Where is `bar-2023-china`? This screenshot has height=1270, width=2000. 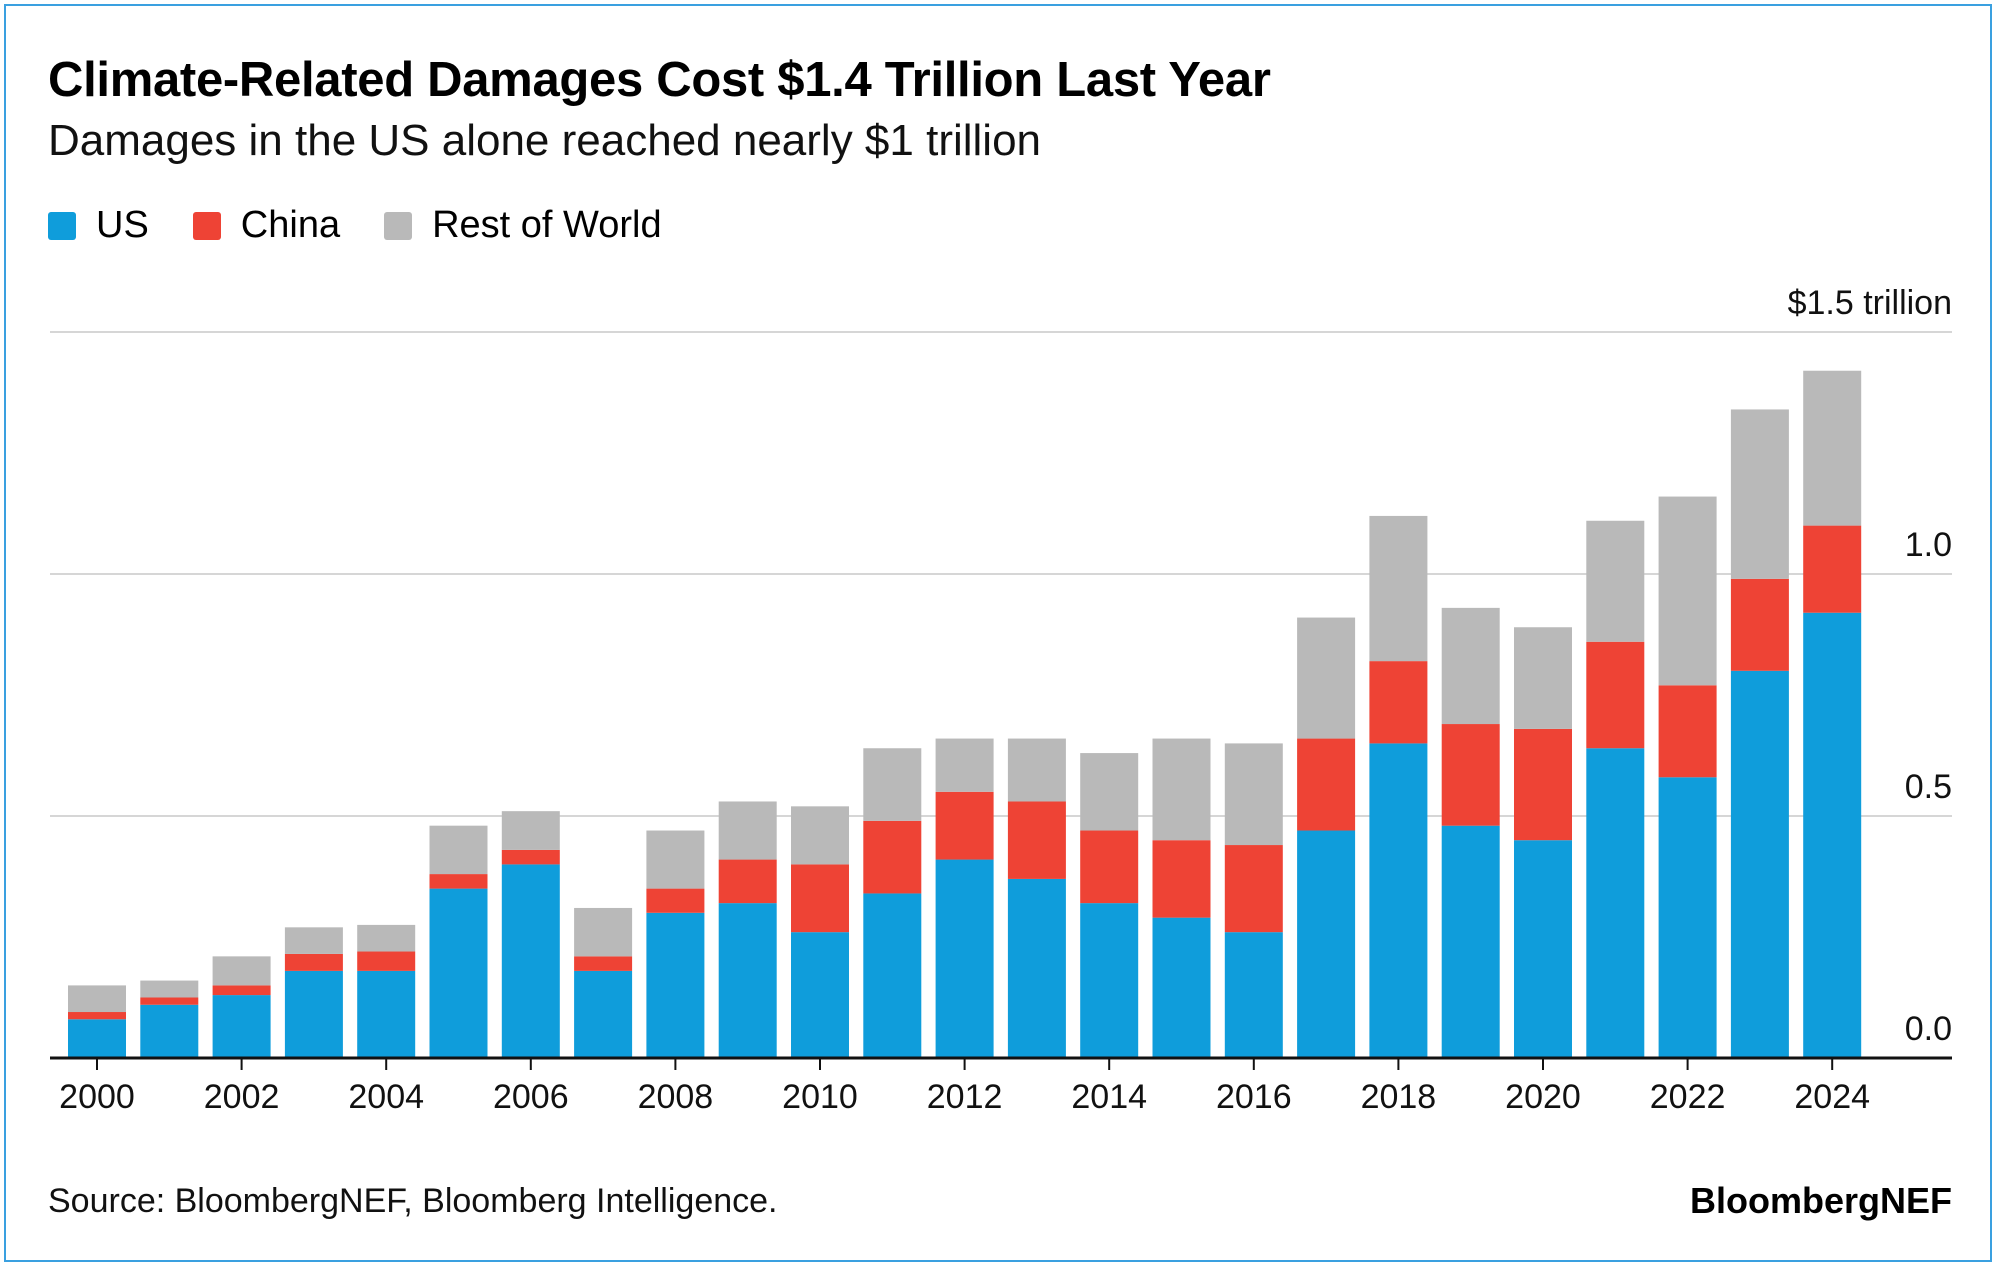
bar-2023-china is located at coordinates (1759, 624).